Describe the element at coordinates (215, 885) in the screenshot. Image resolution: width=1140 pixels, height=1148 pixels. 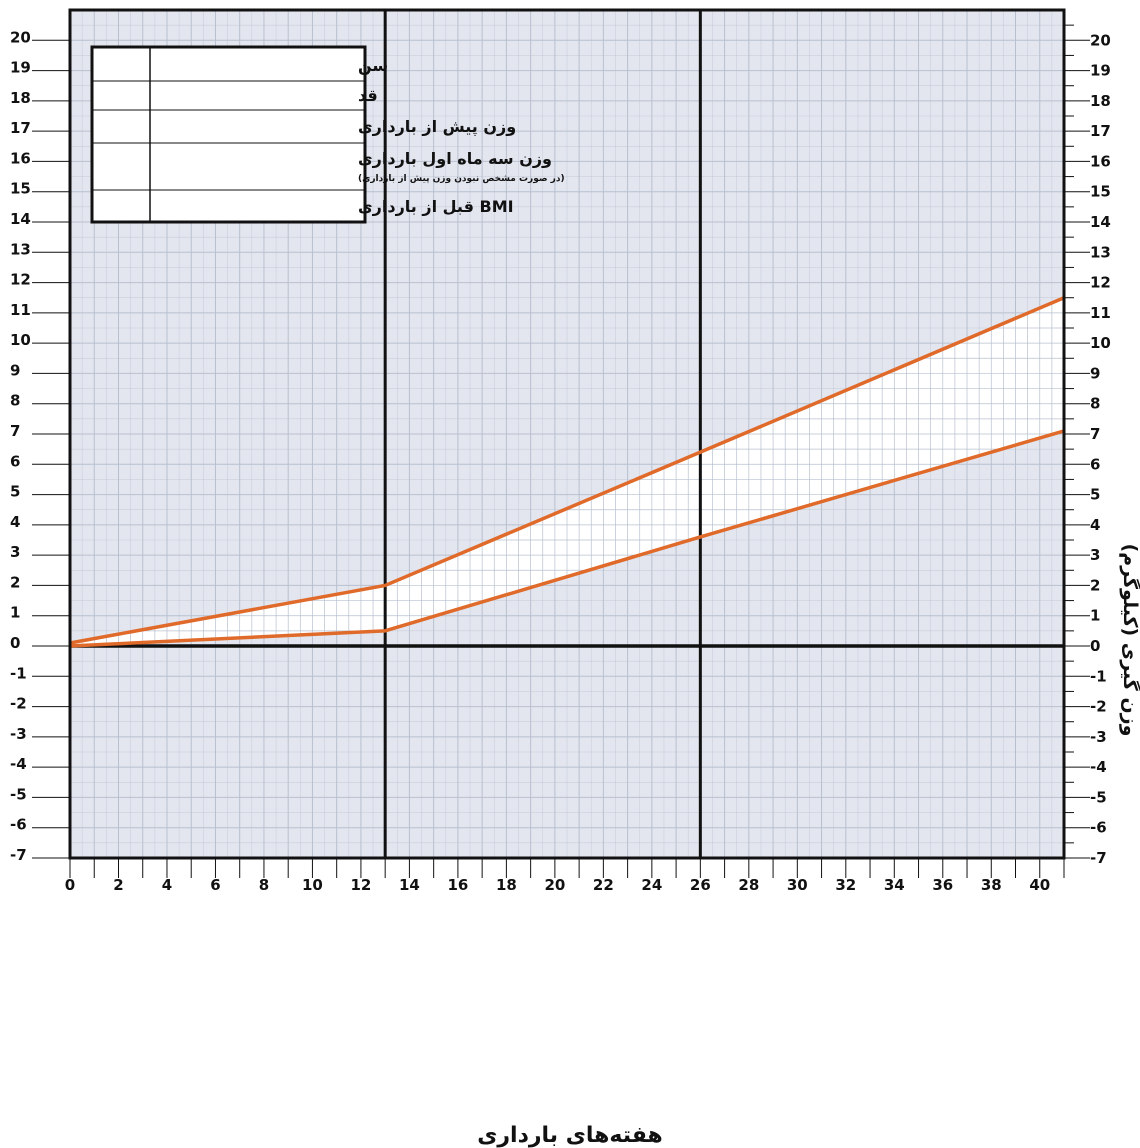
I see `x-tick-label: 6` at that location.